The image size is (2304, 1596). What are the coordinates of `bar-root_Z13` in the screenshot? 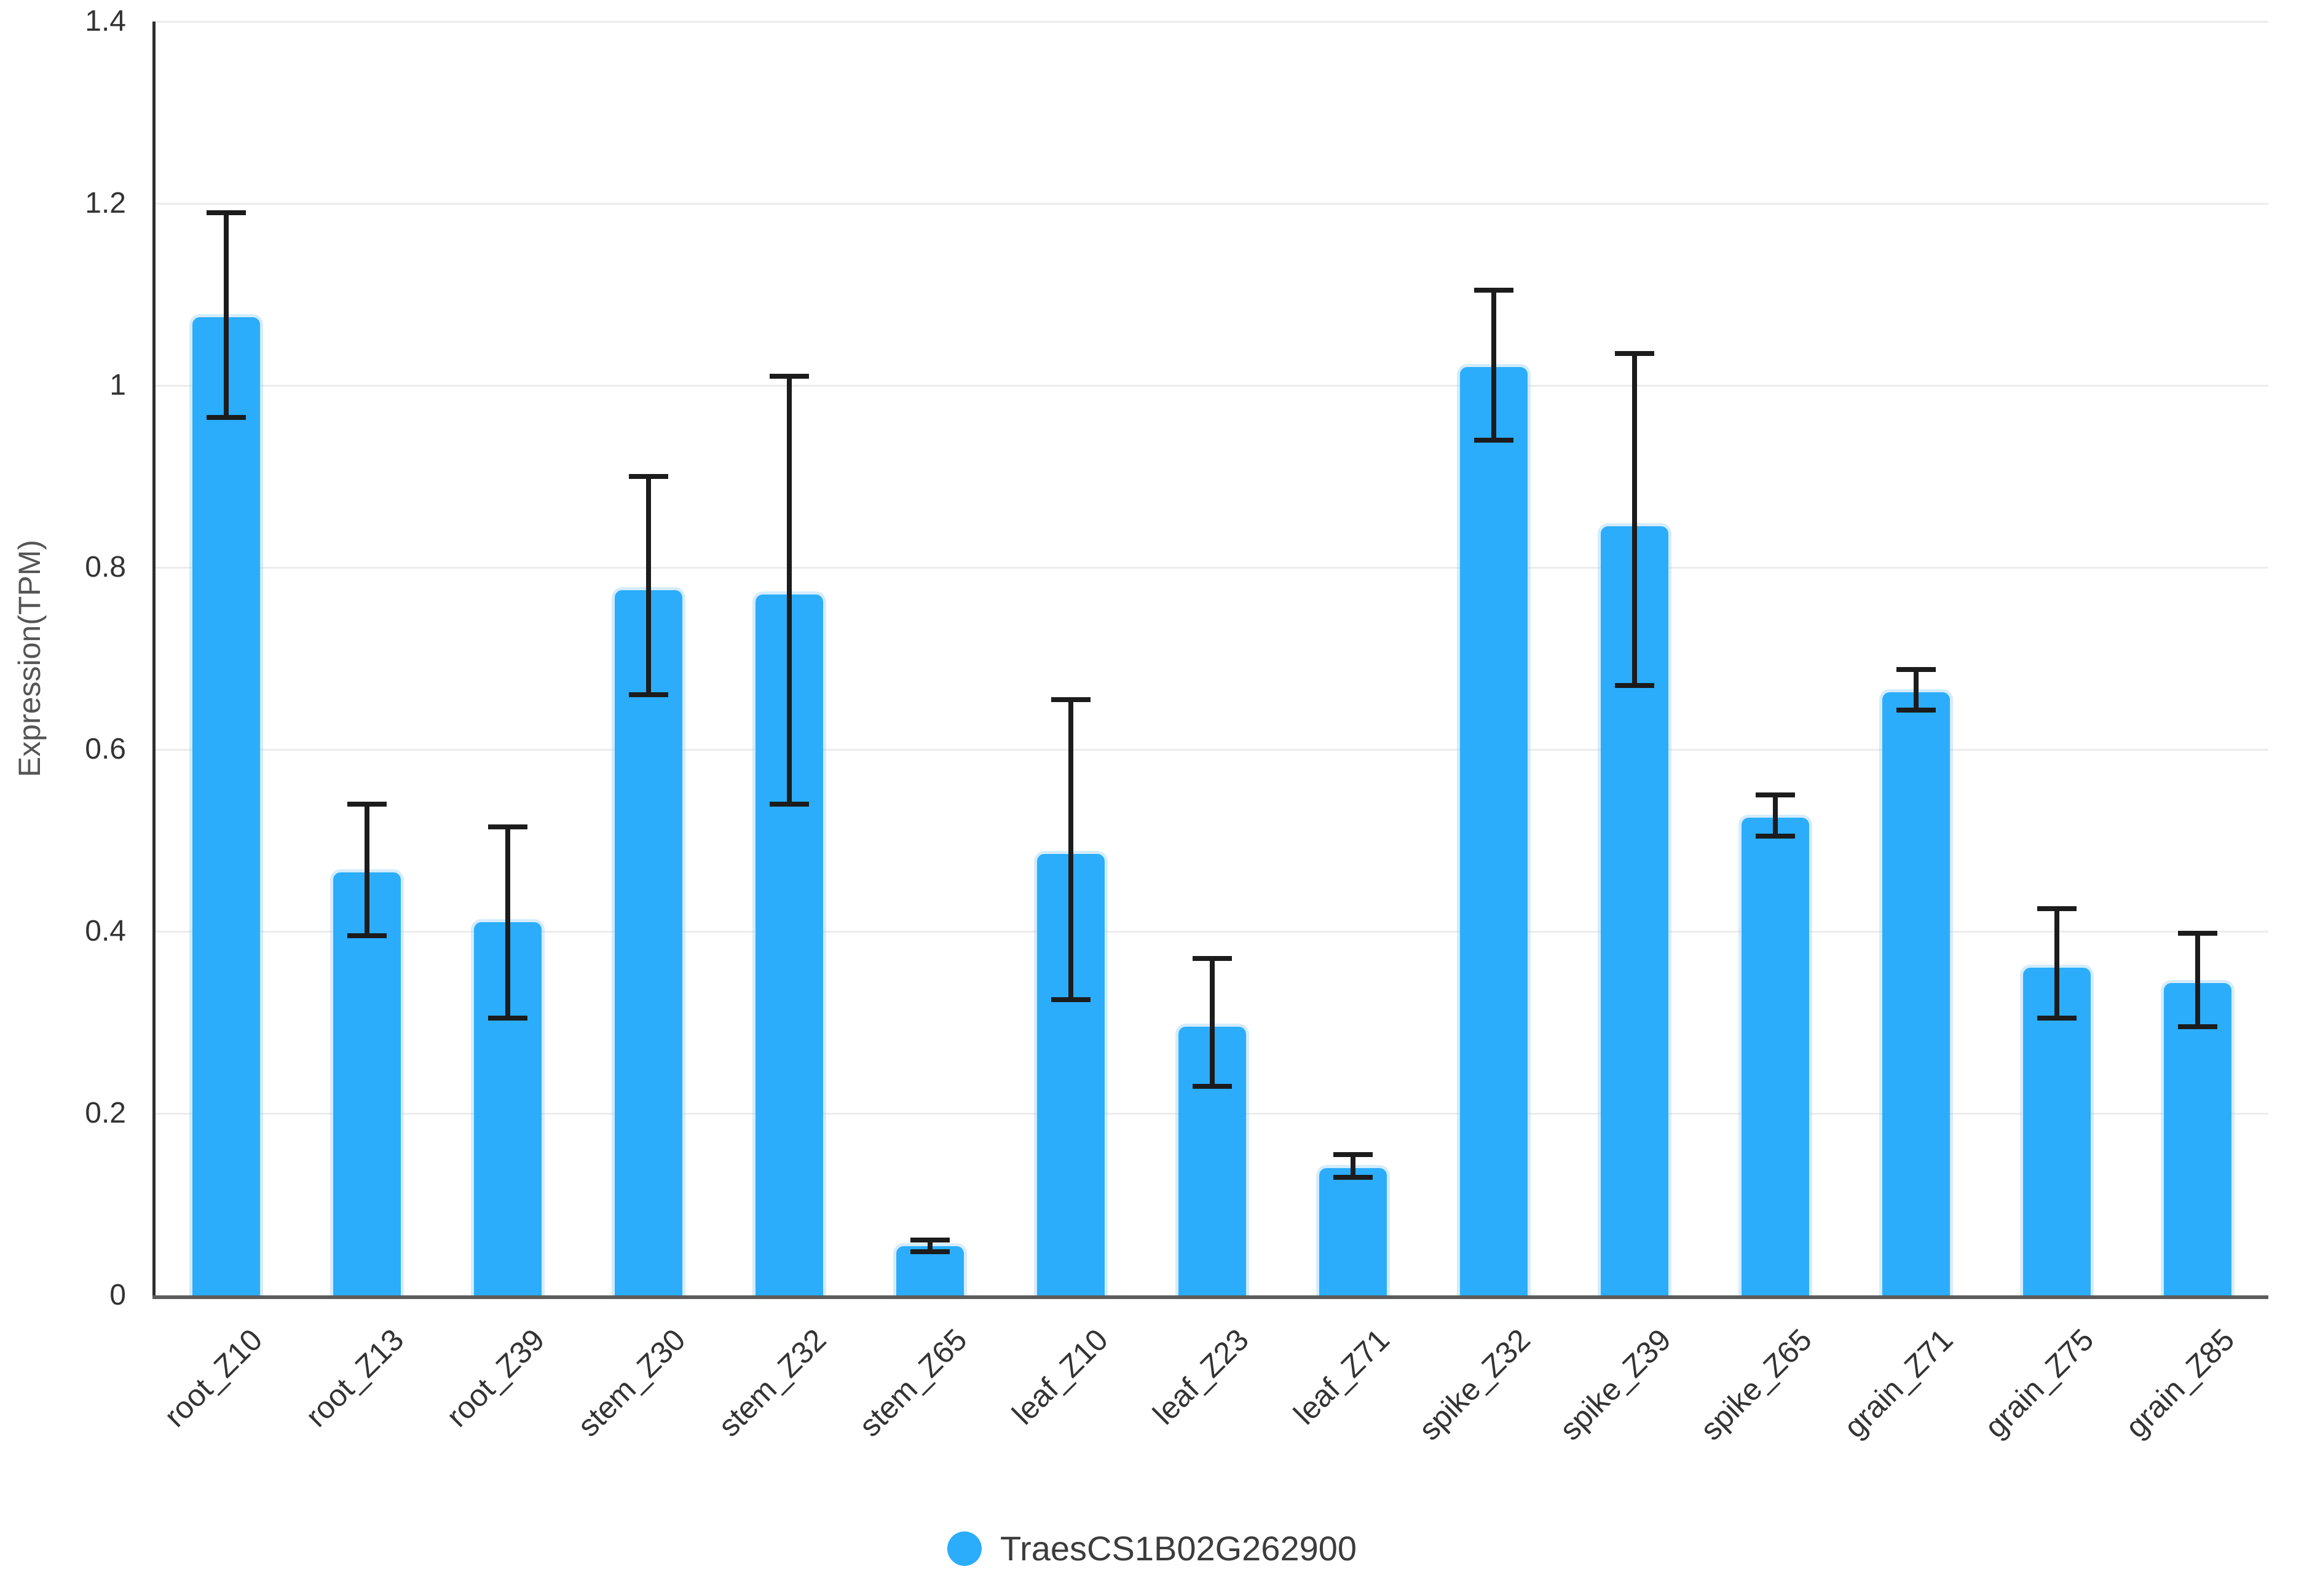 It's located at (367, 1084).